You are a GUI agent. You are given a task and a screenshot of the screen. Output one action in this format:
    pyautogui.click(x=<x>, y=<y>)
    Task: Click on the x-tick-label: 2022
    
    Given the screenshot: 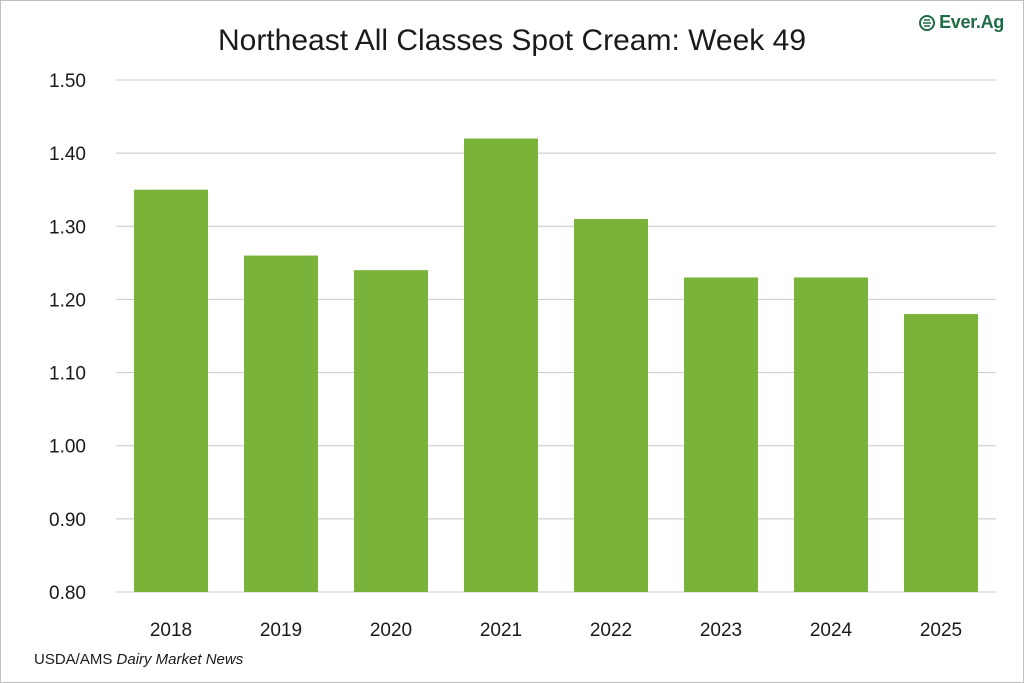 What is the action you would take?
    pyautogui.click(x=611, y=630)
    